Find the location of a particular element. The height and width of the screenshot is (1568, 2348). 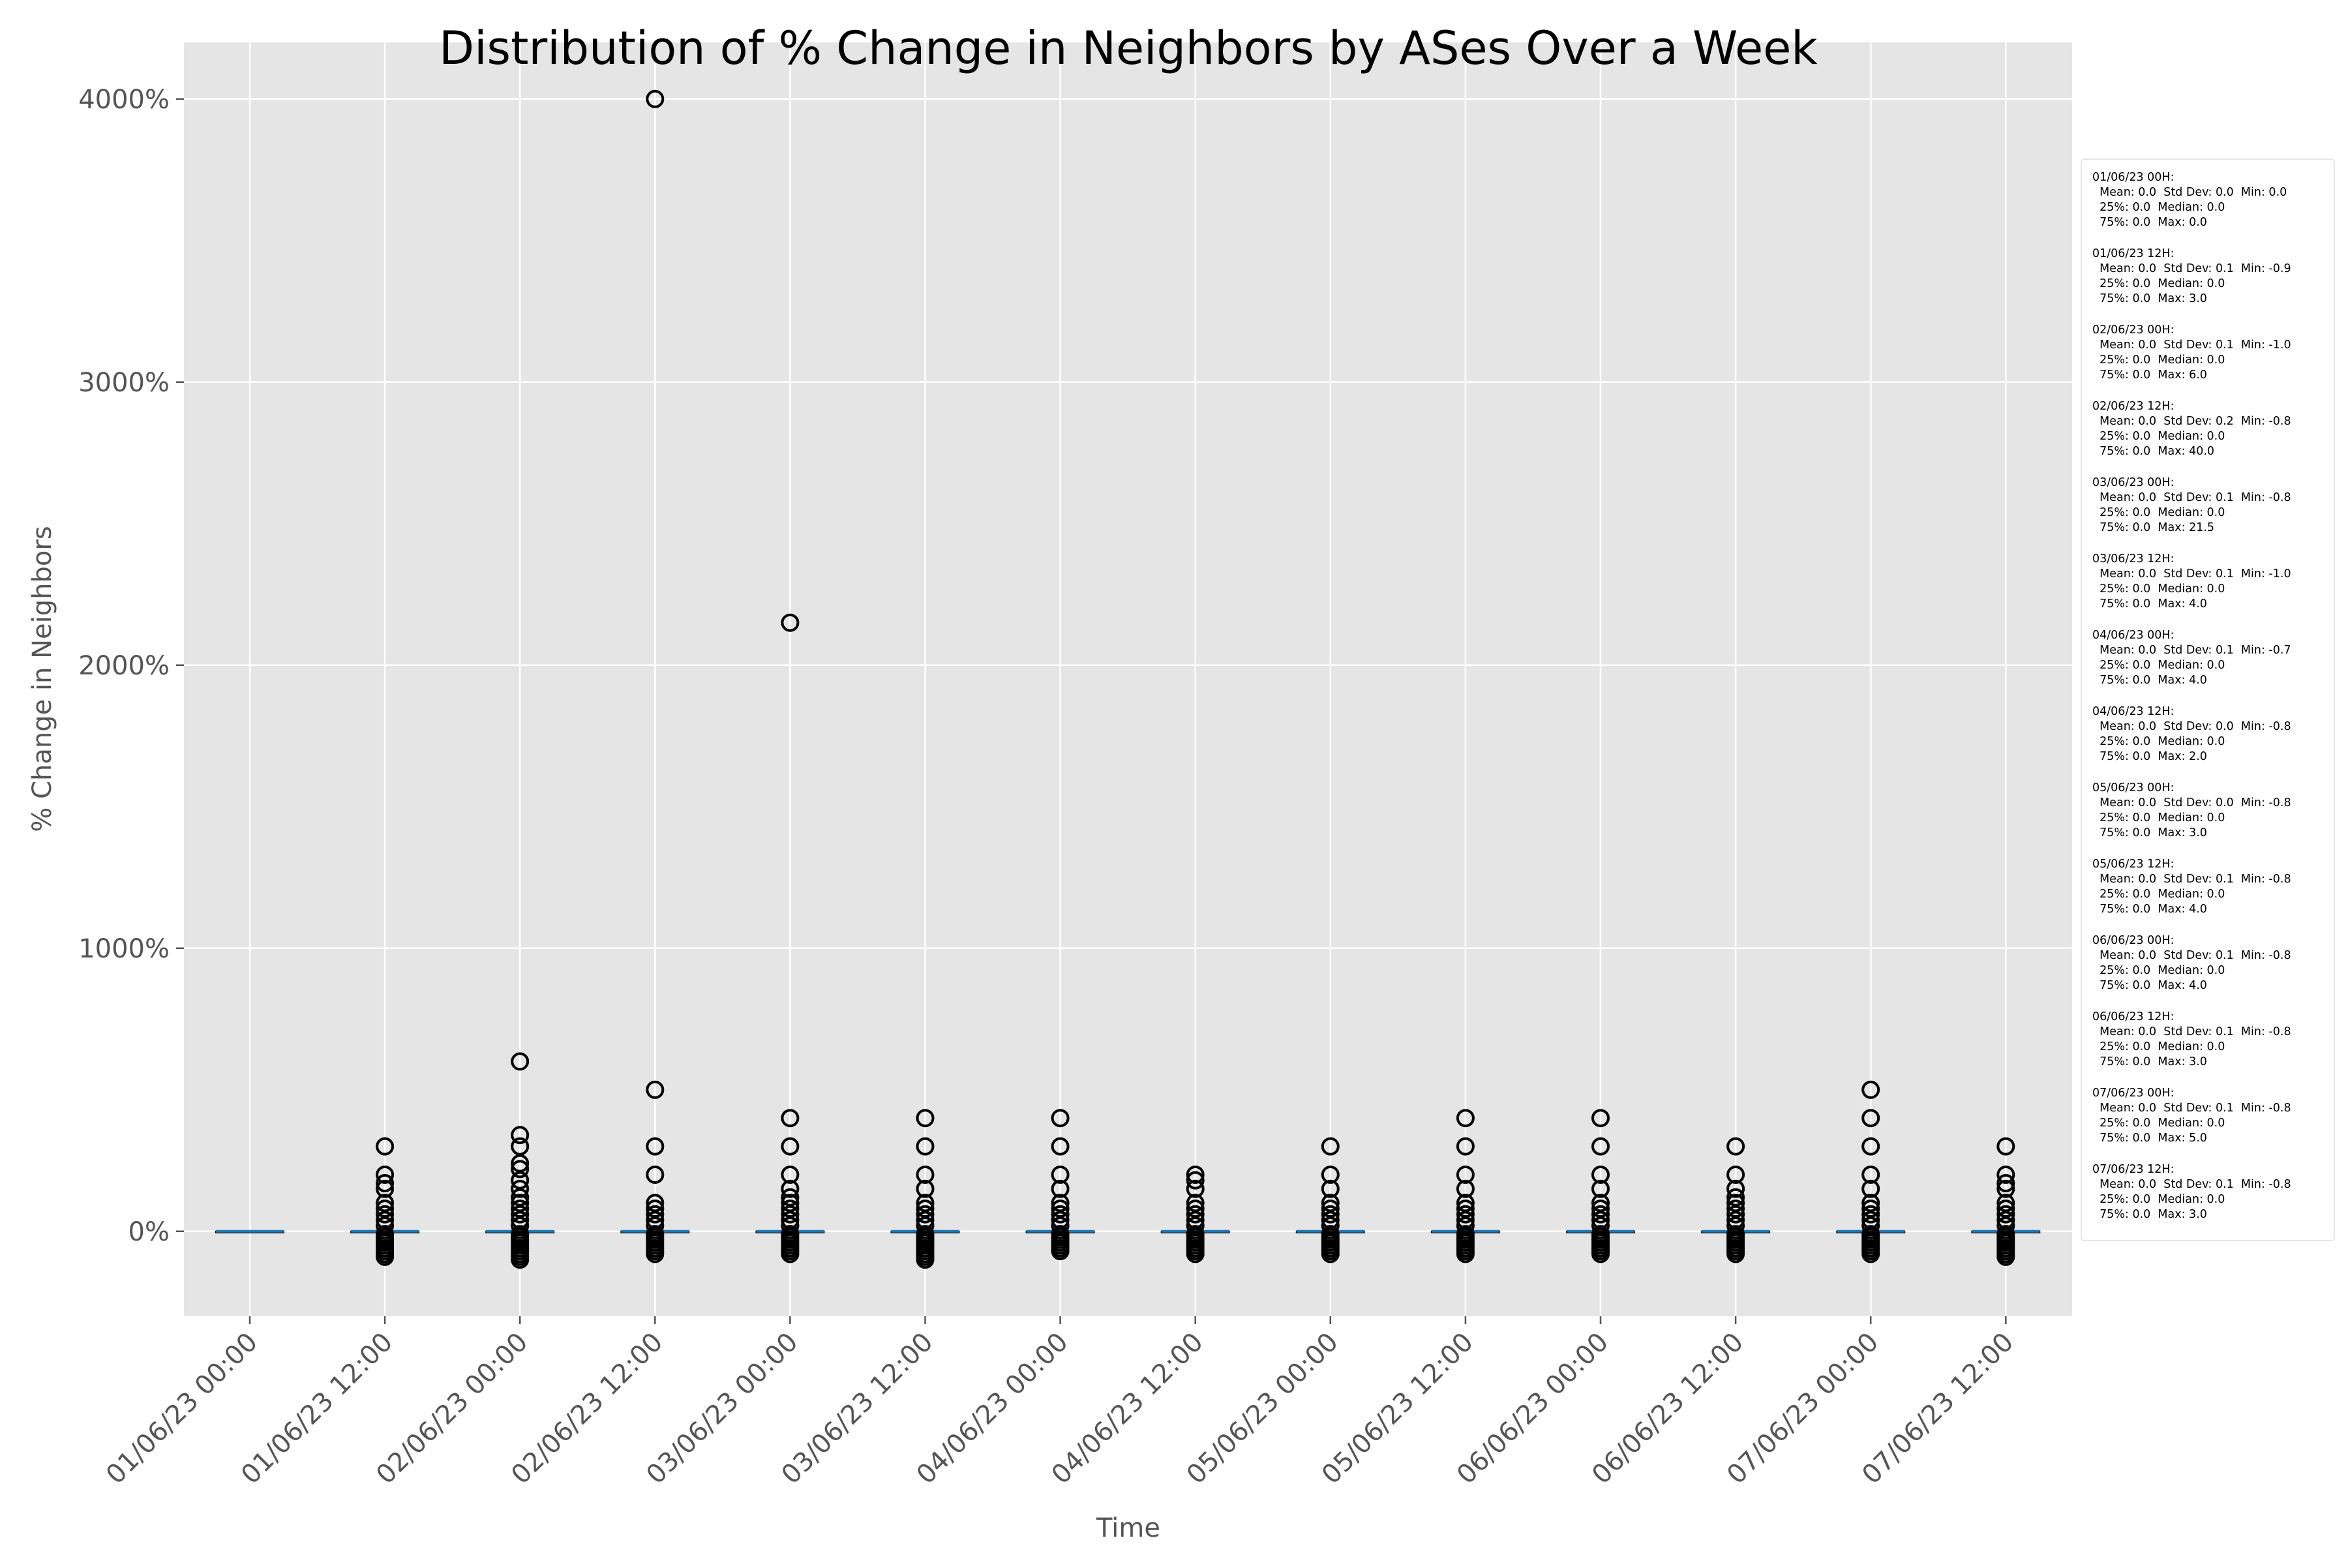

stats-entry-line: 75%: 0.0 Max: 6.0 is located at coordinates (2150, 375).